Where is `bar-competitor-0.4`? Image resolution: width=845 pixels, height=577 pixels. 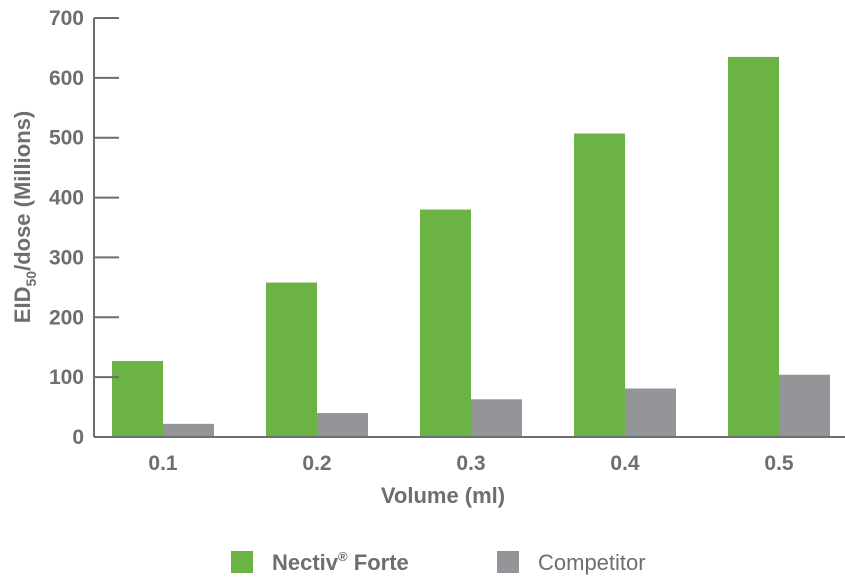 bar-competitor-0.4 is located at coordinates (650, 412).